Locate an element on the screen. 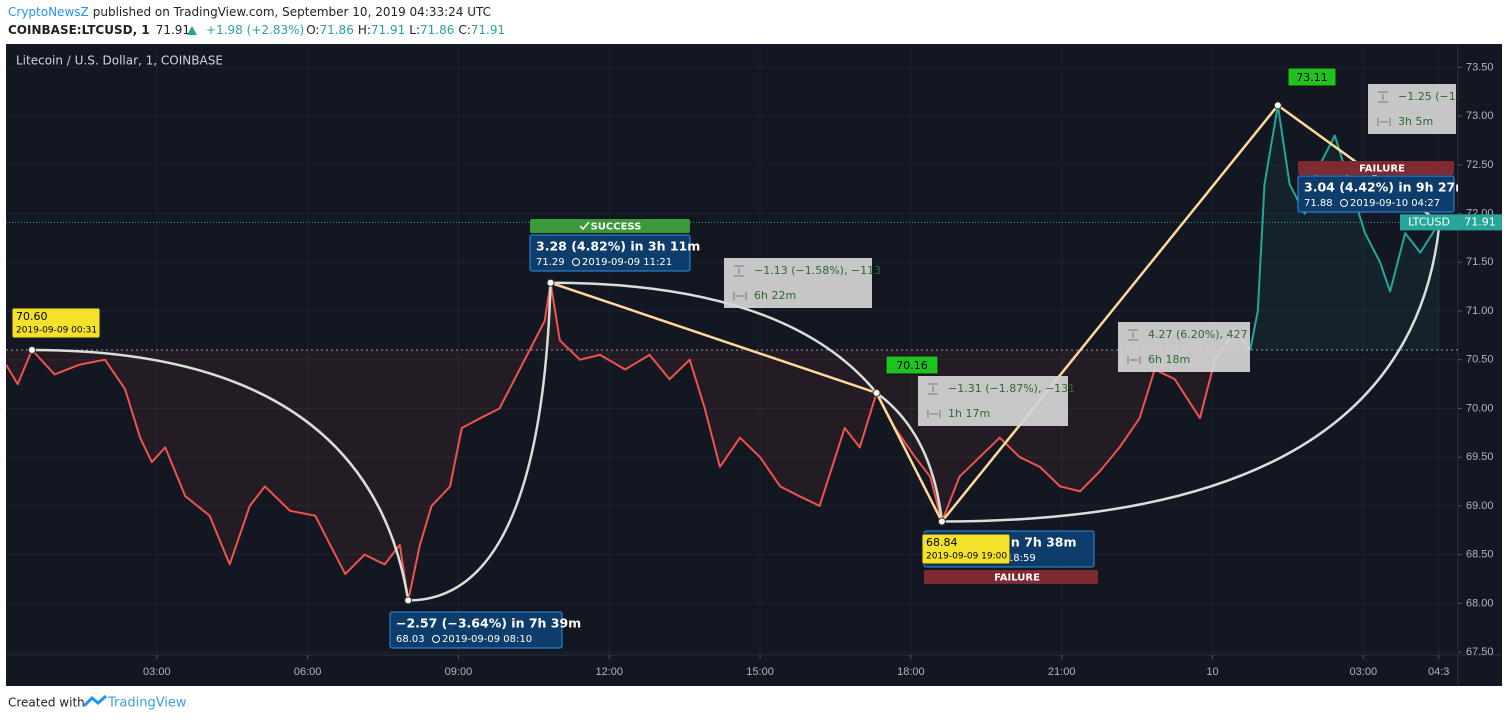 This screenshot has height=724, width=1508. range-price: 71.29 is located at coordinates (550, 262).